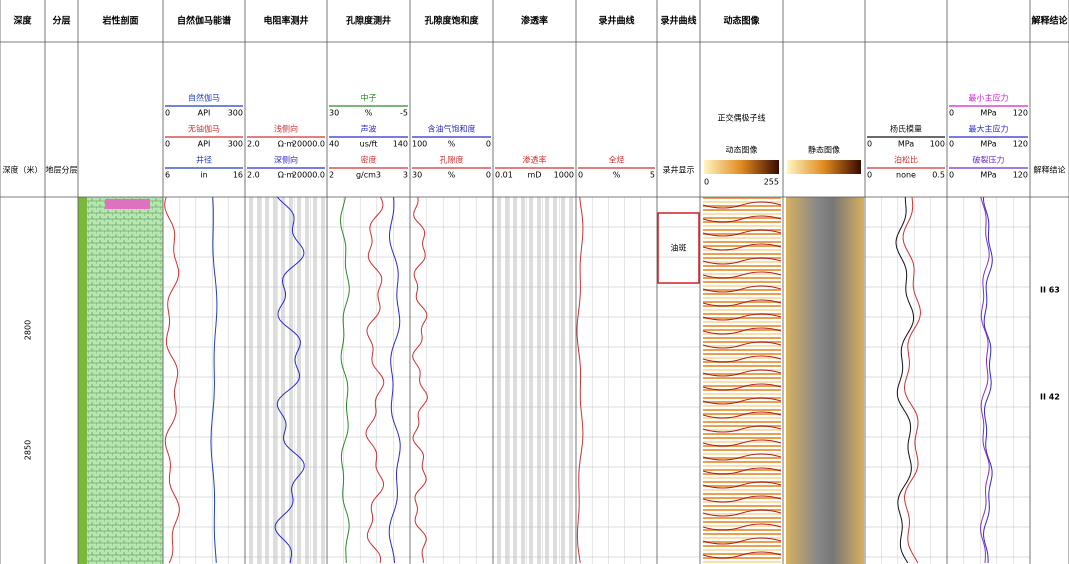 This screenshot has width=1069, height=564. I want to click on column-title: 分层, so click(61, 21).